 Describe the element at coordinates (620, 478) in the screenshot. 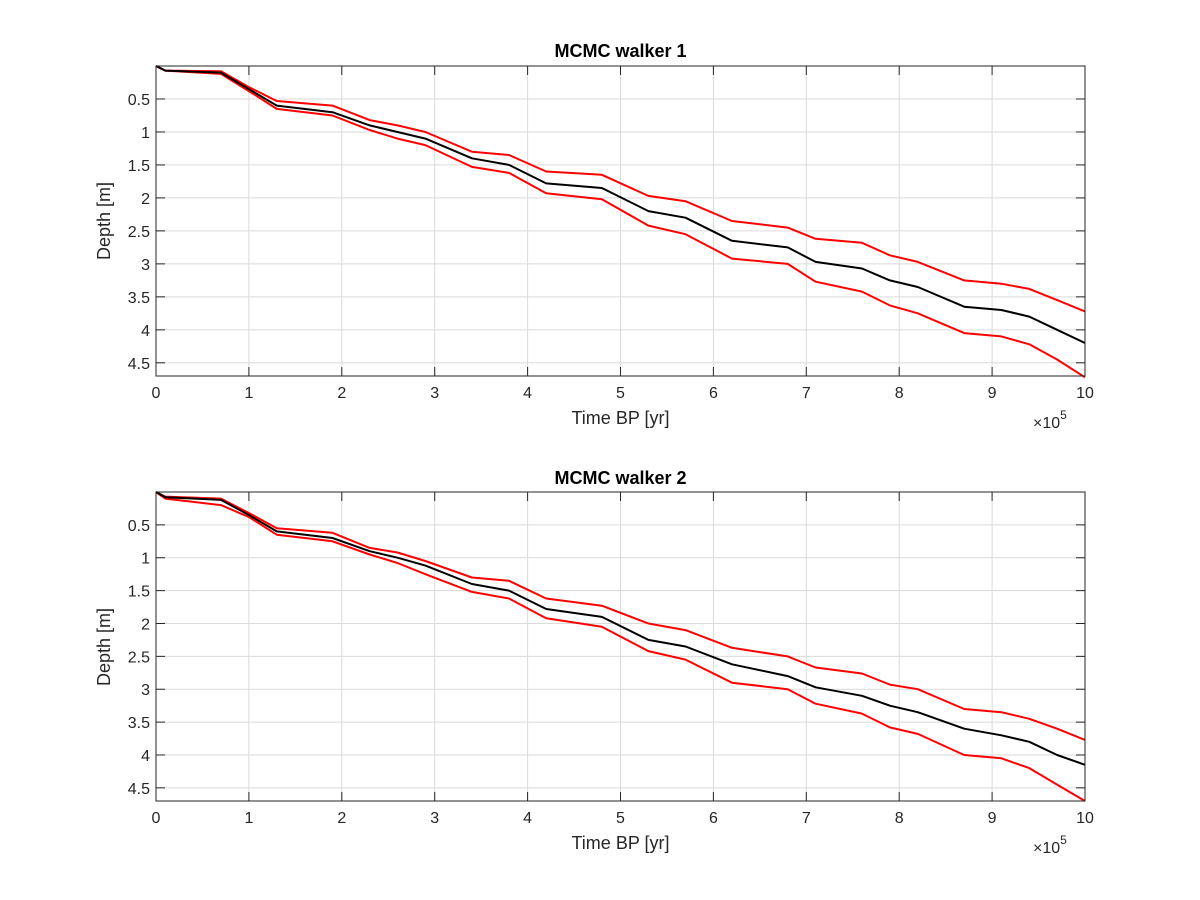

I see `chart-title: MCMC walker 2` at that location.